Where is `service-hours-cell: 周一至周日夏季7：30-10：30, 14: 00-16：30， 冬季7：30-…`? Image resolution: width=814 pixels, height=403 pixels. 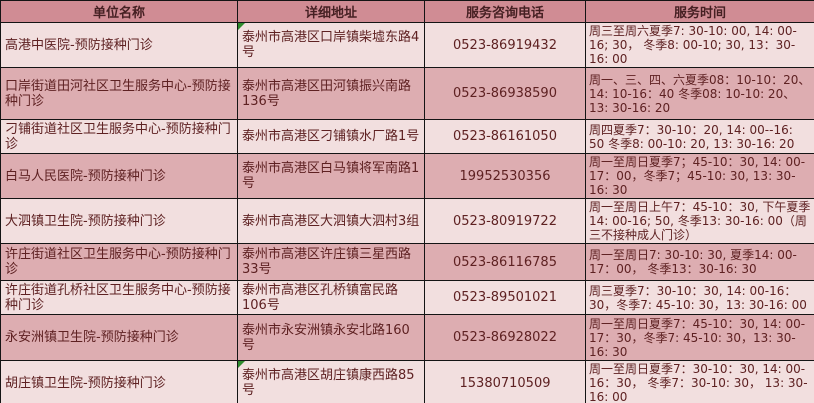 service-hours-cell: 周一至周日夏季7：30-10：30, 14: 00-16：30， 冬季7：30-… is located at coordinates (699, 381).